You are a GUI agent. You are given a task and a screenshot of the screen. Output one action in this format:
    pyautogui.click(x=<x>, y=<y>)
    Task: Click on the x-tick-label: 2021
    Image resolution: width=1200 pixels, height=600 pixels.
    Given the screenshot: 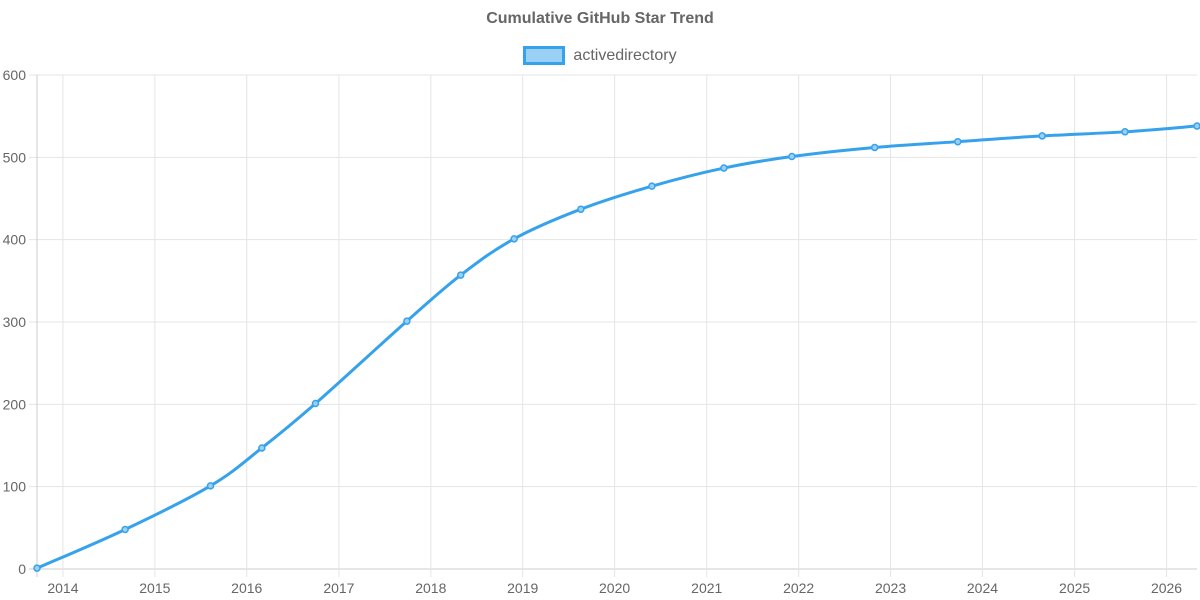 What is the action you would take?
    pyautogui.click(x=706, y=588)
    